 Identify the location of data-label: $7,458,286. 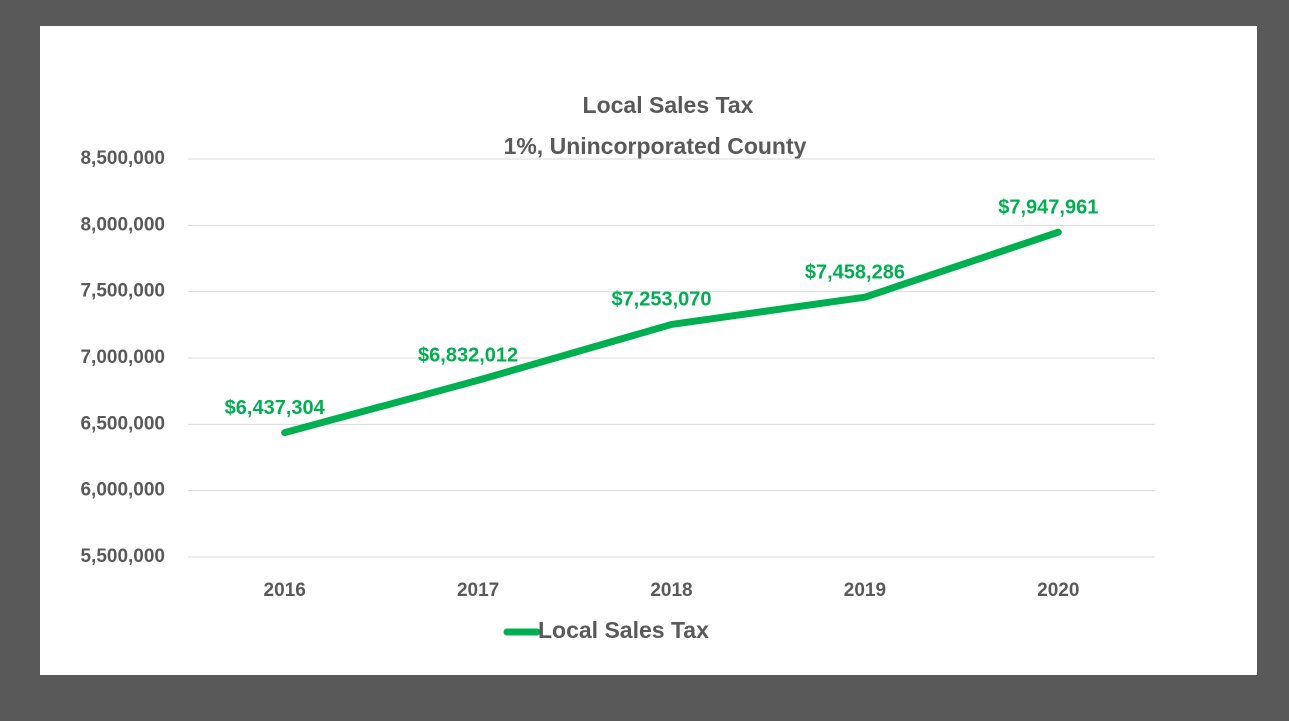
(855, 272).